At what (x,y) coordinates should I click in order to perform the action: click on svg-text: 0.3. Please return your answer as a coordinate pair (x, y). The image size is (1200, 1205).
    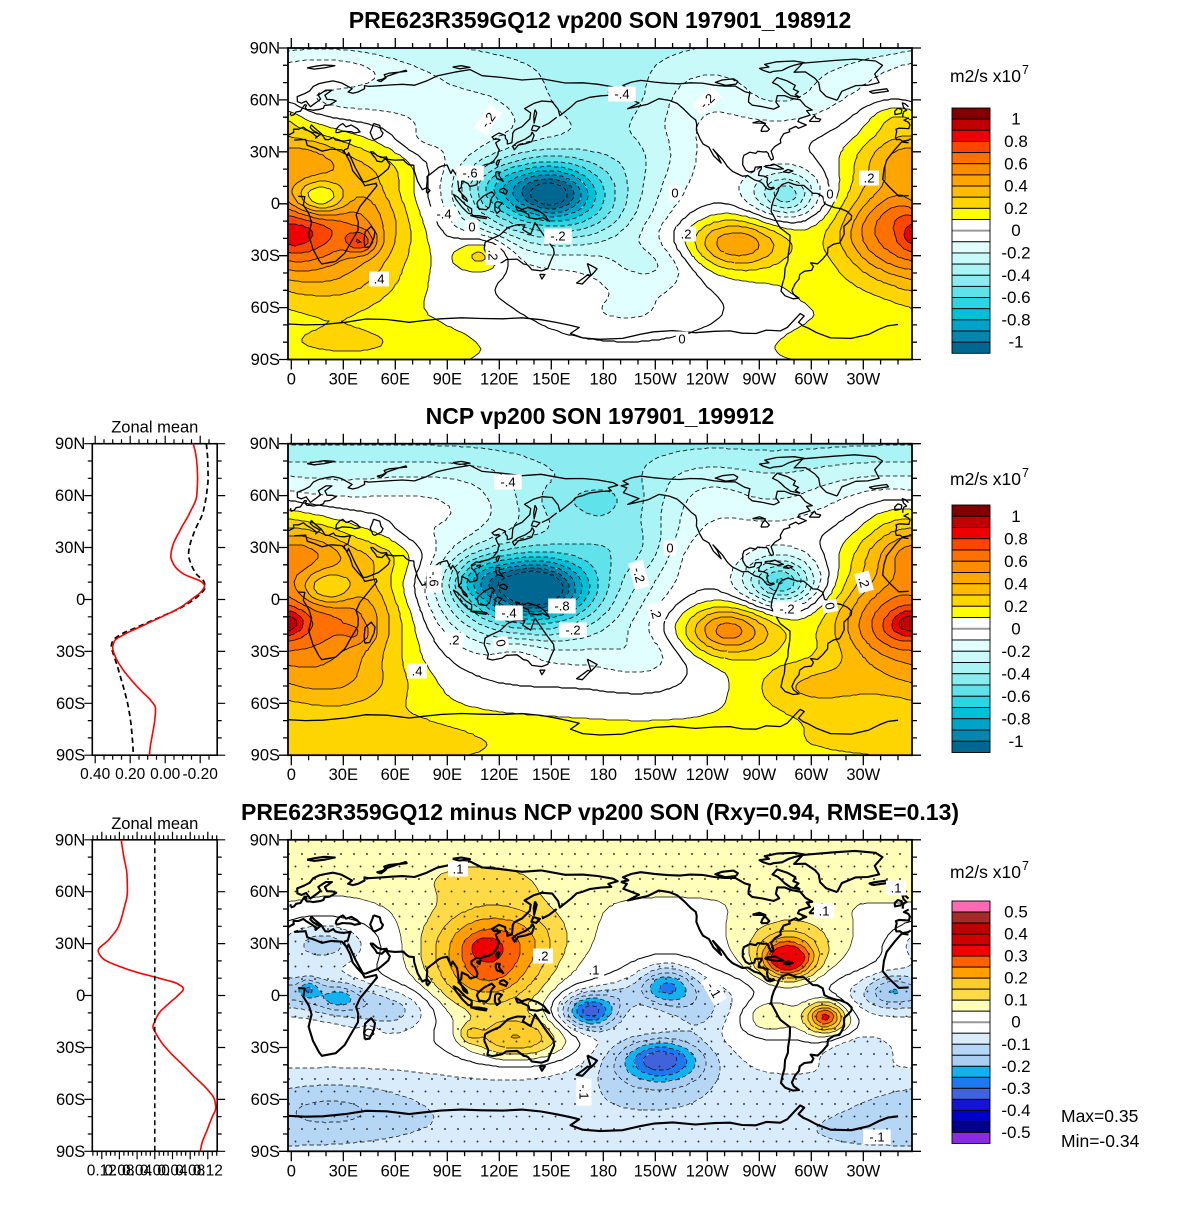
    Looking at the image, I should click on (1016, 956).